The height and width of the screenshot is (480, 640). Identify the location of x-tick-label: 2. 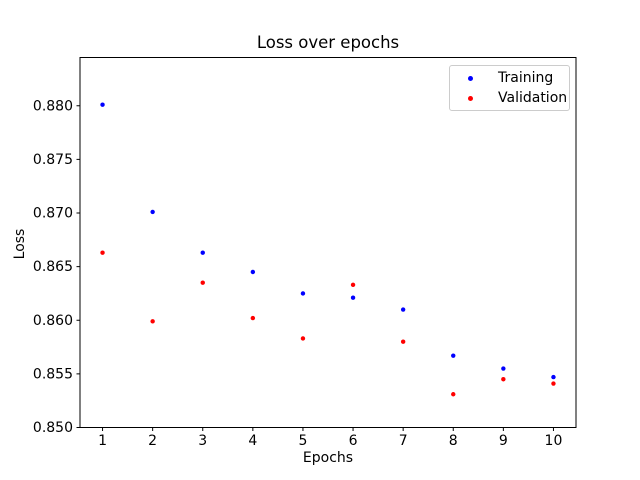
(152, 441).